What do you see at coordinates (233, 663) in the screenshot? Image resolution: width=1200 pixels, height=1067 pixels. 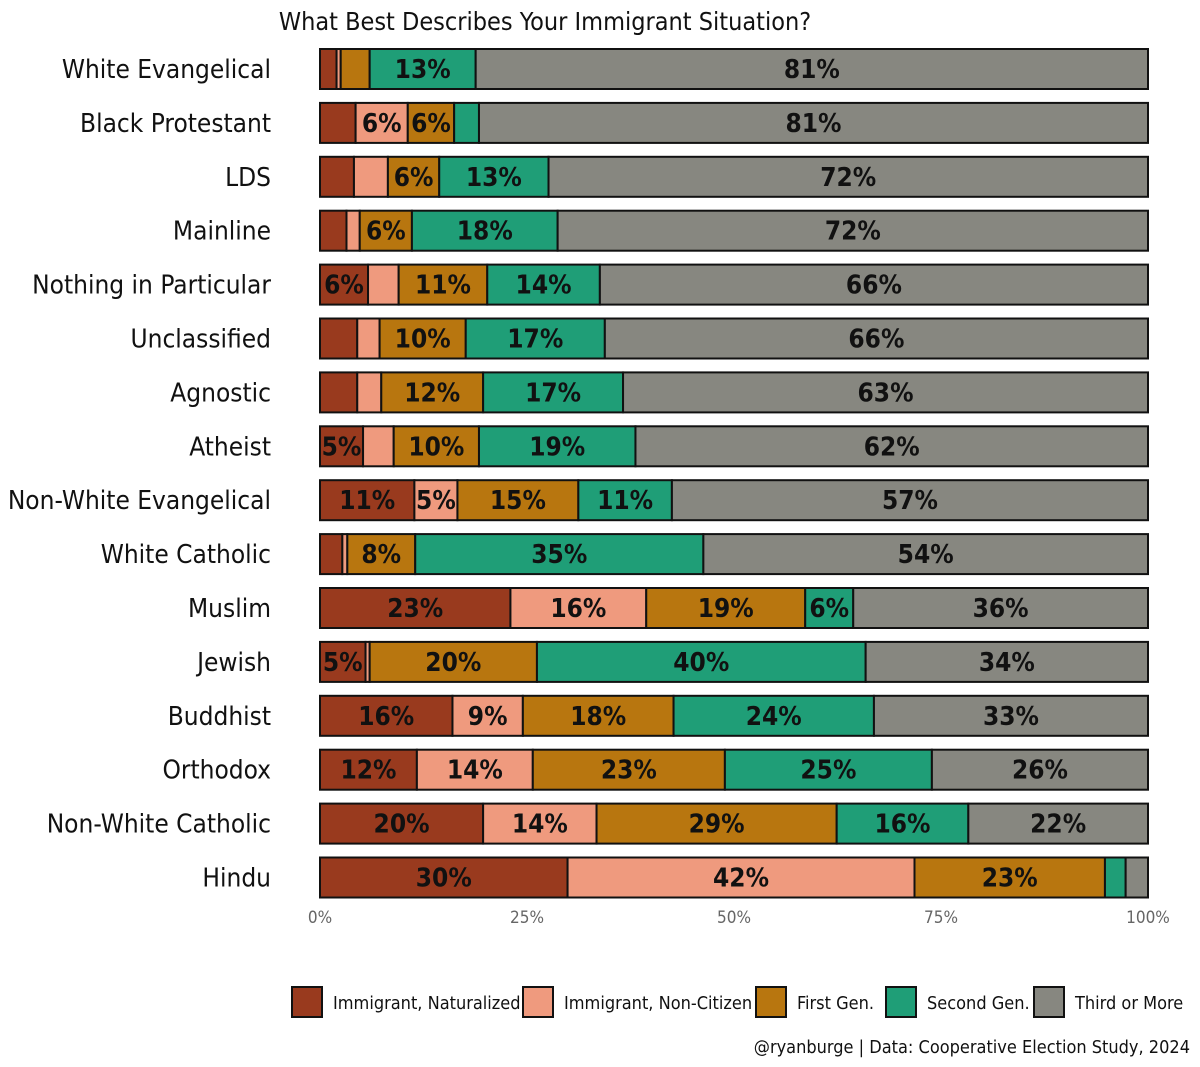 I see `category-label: Jewish` at bounding box center [233, 663].